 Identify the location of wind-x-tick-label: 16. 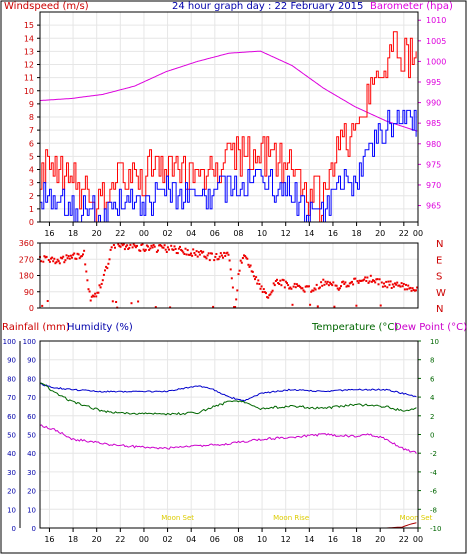
(49, 233).